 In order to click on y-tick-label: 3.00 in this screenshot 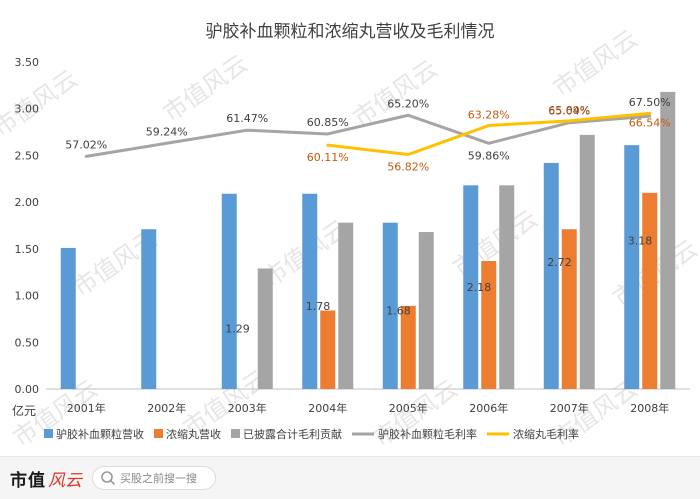, I will do `click(27, 109)`.